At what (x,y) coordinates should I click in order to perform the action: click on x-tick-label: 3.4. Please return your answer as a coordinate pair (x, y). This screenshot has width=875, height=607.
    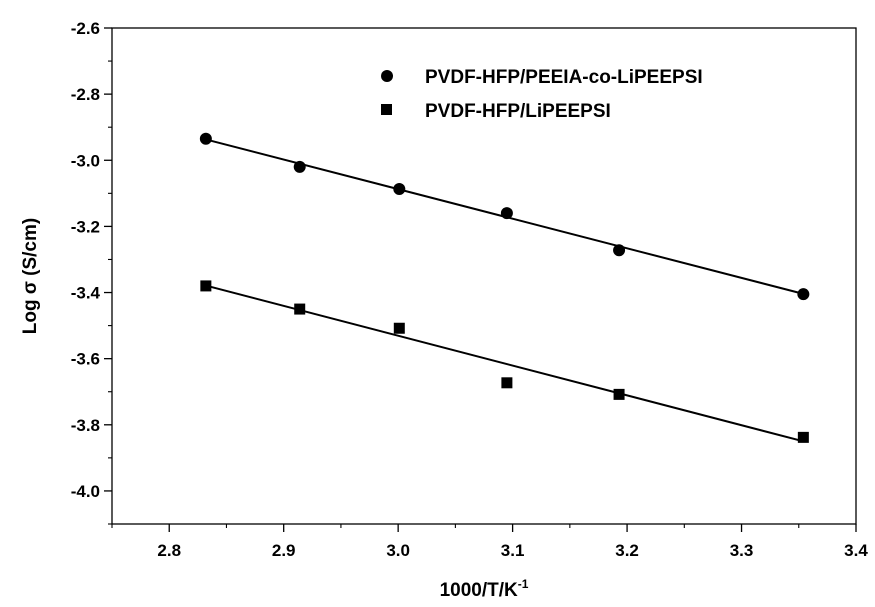
    Looking at the image, I should click on (856, 550).